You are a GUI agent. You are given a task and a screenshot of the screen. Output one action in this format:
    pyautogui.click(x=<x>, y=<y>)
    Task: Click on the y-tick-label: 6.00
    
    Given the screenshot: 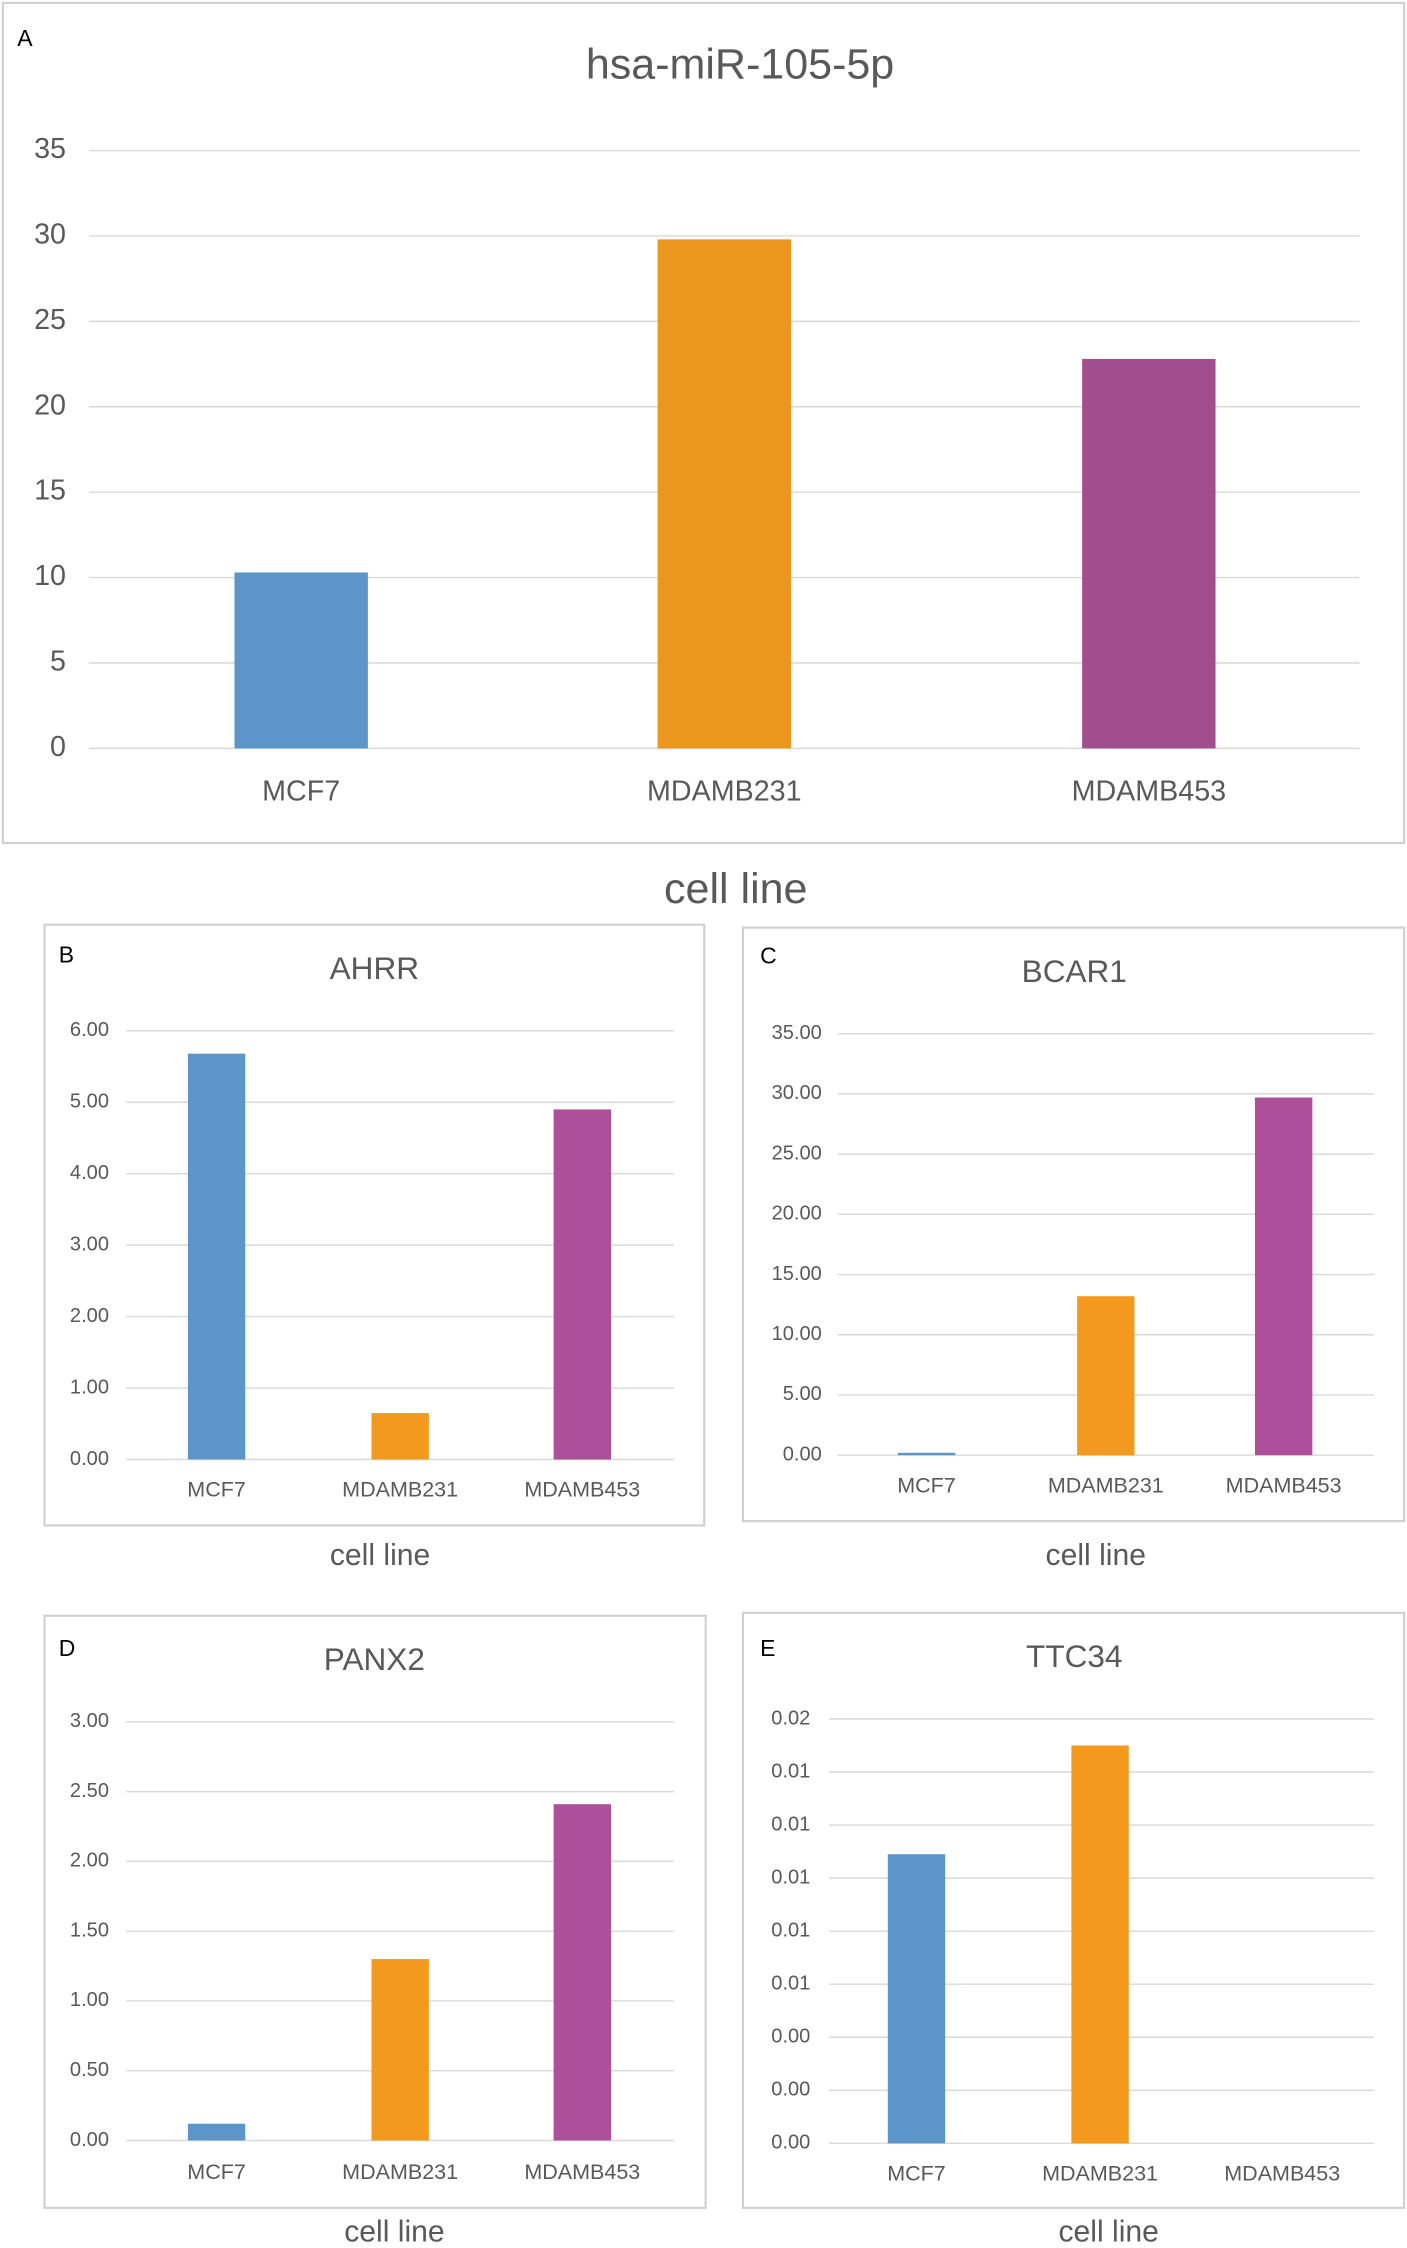 What is the action you would take?
    pyautogui.click(x=89, y=1030)
    